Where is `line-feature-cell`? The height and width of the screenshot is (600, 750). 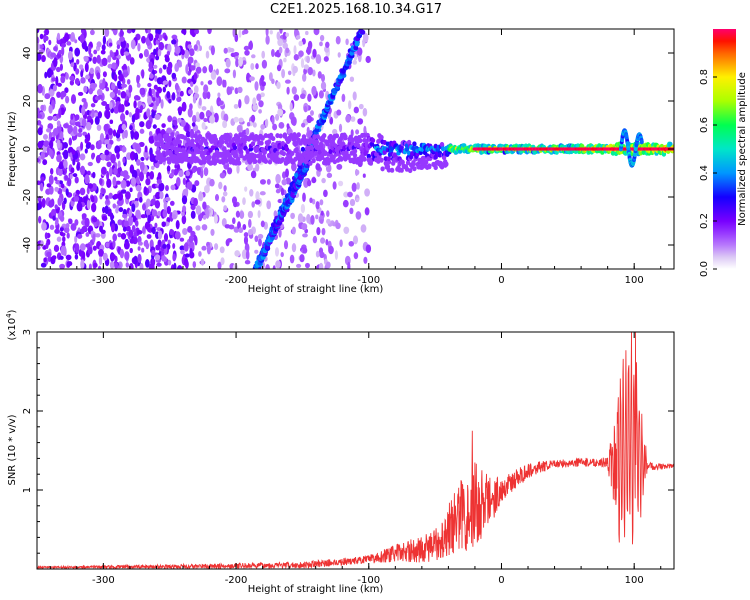
line-feature-cell is located at coordinates (363, 32).